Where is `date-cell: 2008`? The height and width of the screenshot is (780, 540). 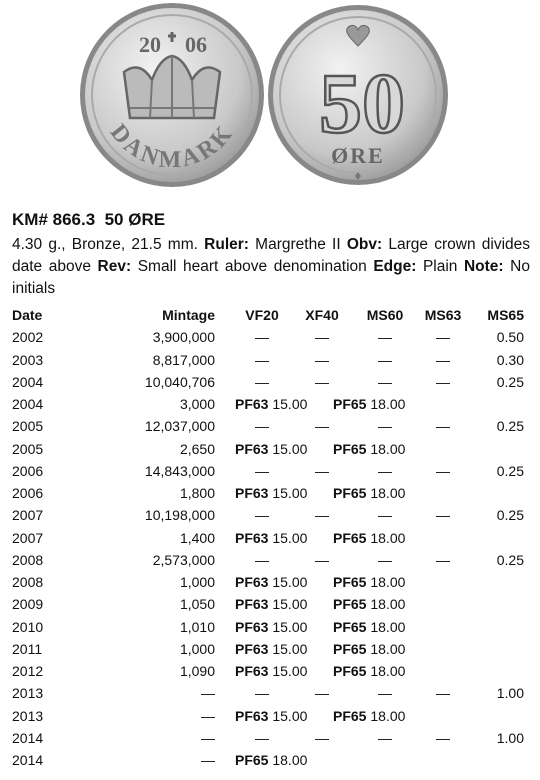
date-cell: 2008 is located at coordinates (28, 582).